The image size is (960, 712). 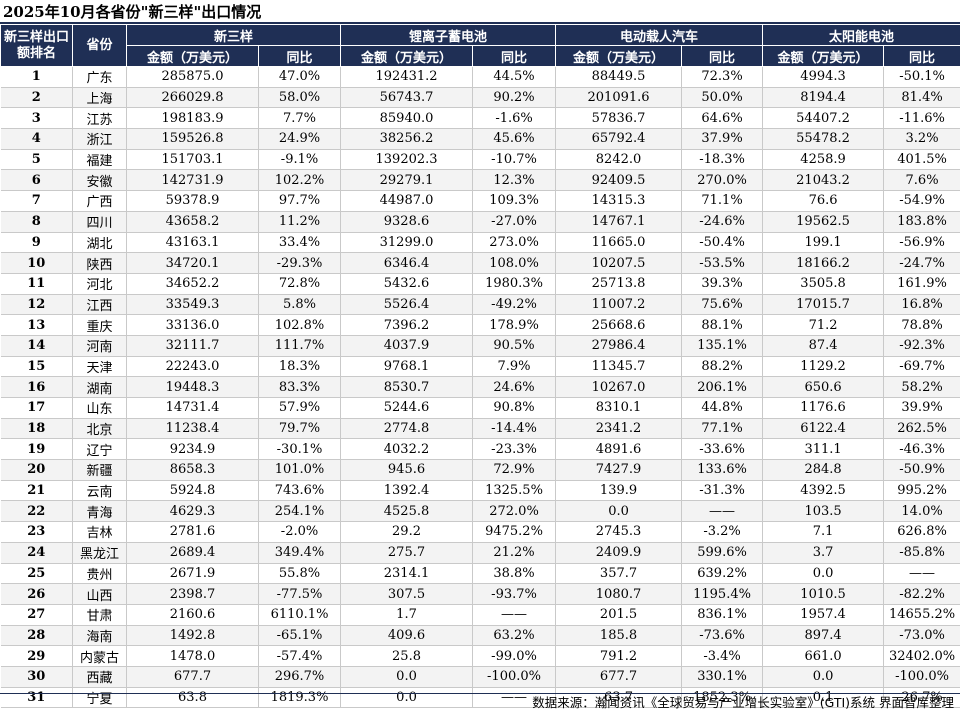 I want to click on ev-yoy-cell: 77.1%, so click(x=722, y=429).